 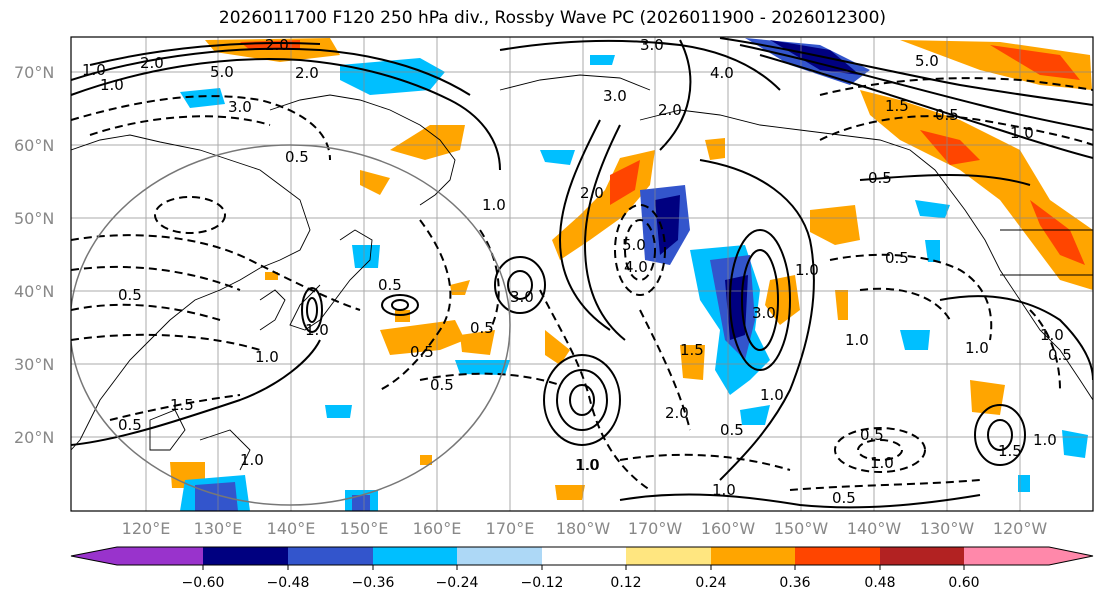 What do you see at coordinates (34, 255) in the screenshot?
I see `latitude-axis: 70°N 60°N 50°N 40°N 30°N 20°N` at bounding box center [34, 255].